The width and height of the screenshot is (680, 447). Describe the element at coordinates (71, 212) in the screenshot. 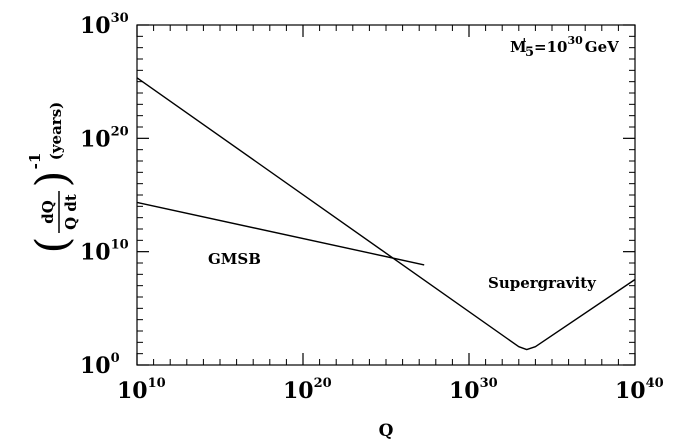

I see `y-label-denominator: Q dt` at that location.